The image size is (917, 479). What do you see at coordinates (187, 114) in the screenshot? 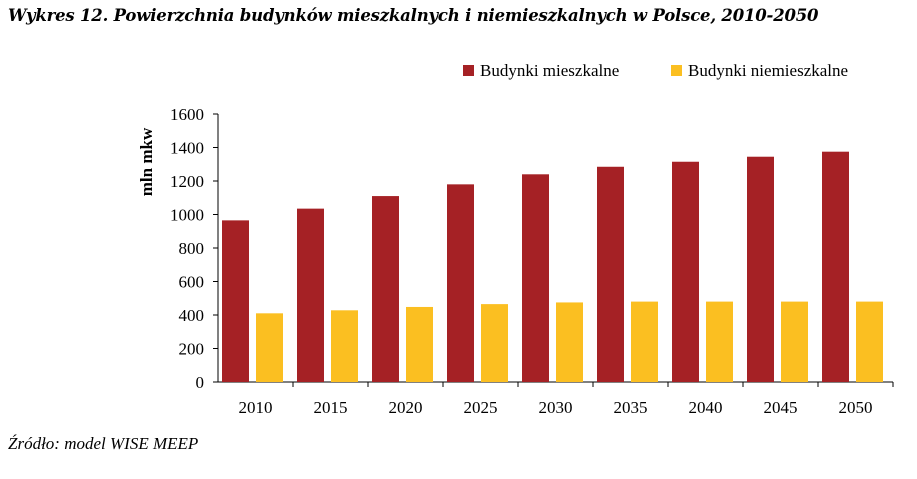
I see `y-tick-label: 1600` at bounding box center [187, 114].